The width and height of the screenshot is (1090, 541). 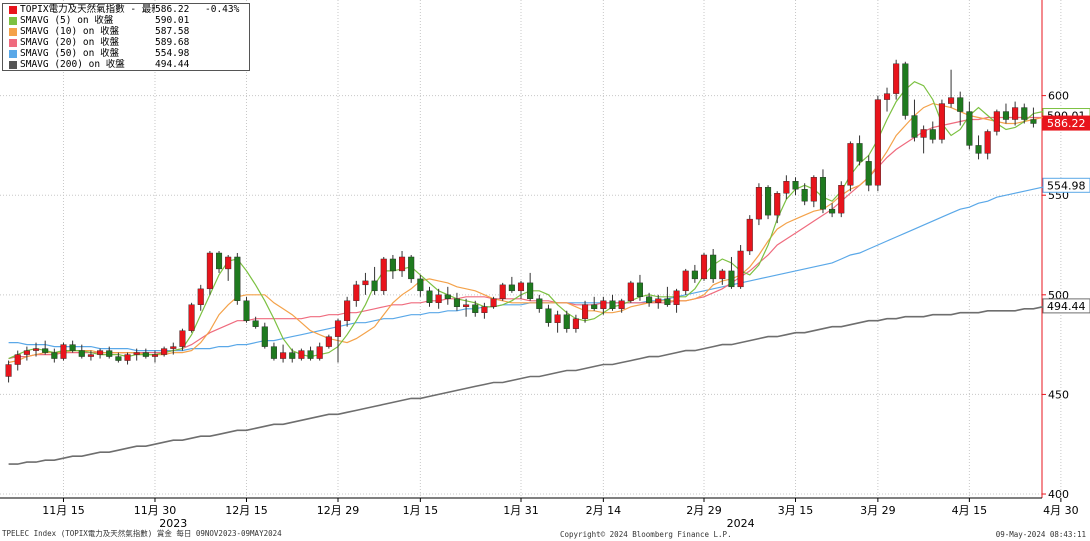 What do you see at coordinates (126, 20) in the screenshot?
I see `legend-entry: SMAVG (5) on 收盤 590.01` at bounding box center [126, 20].